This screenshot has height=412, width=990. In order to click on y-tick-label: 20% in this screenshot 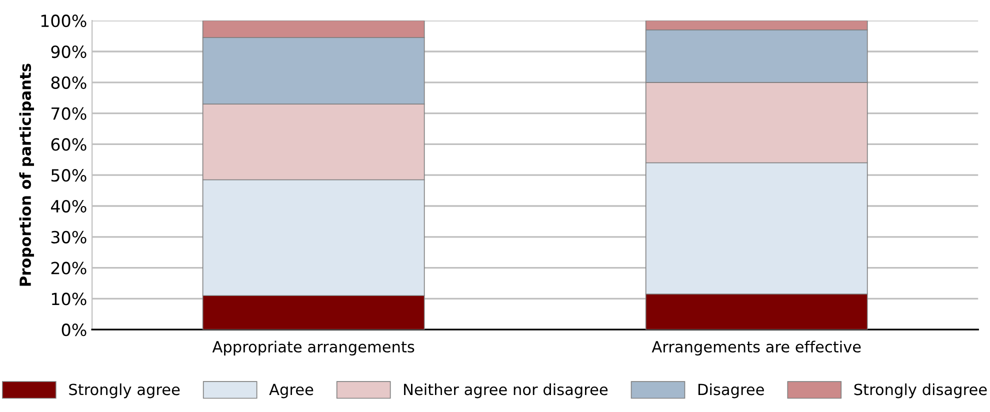, I will do `click(68, 268)`.